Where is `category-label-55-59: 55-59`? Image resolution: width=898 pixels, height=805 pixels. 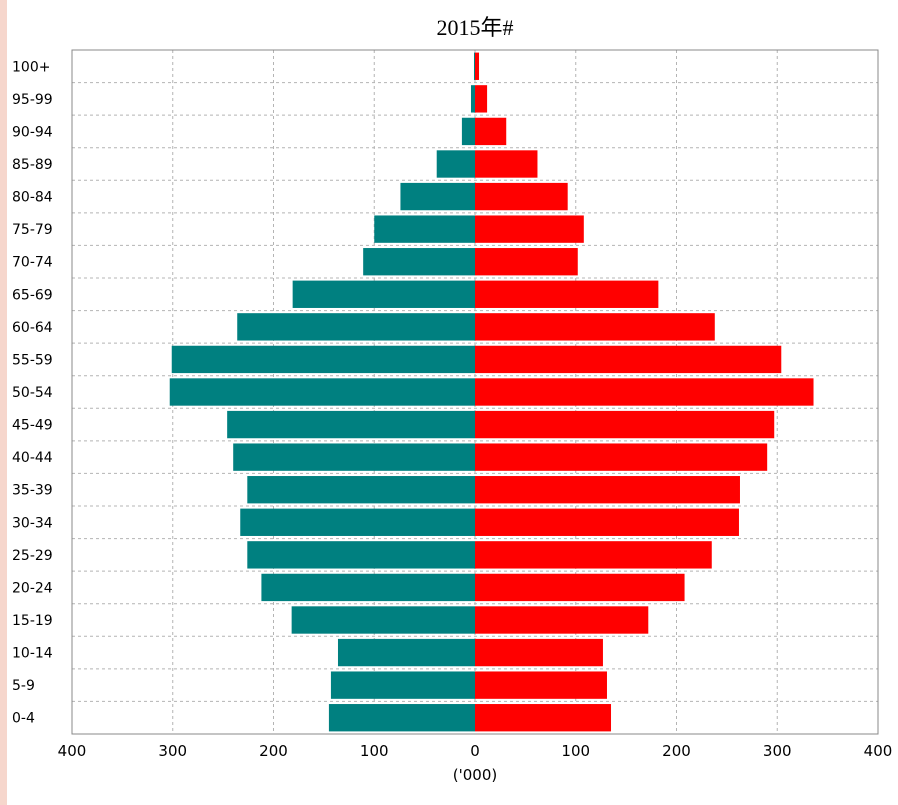 category-label-55-59: 55-59 is located at coordinates (32, 360).